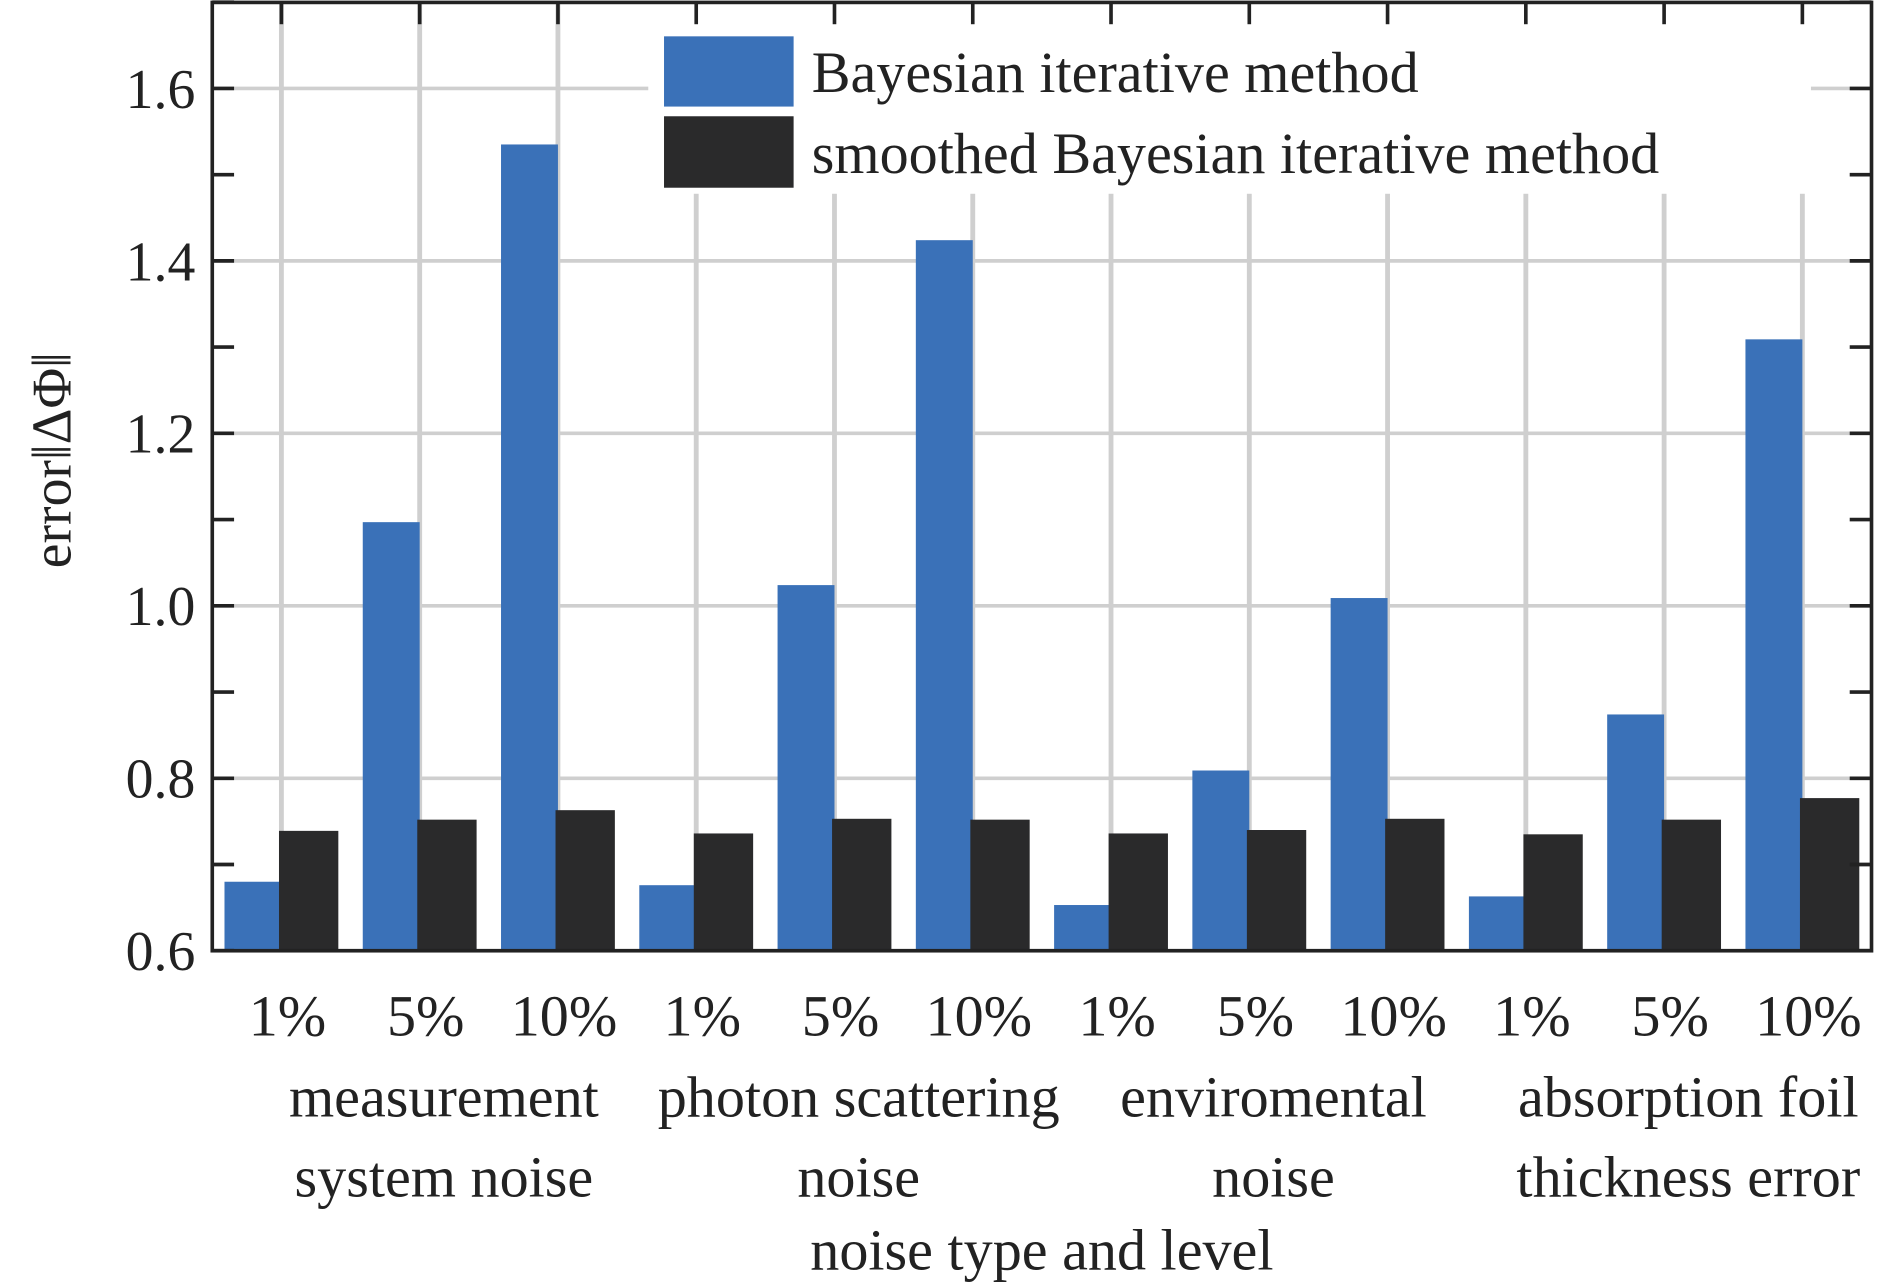  What do you see at coordinates (161, 262) in the screenshot?
I see `y-tick-label: 1.4` at bounding box center [161, 262].